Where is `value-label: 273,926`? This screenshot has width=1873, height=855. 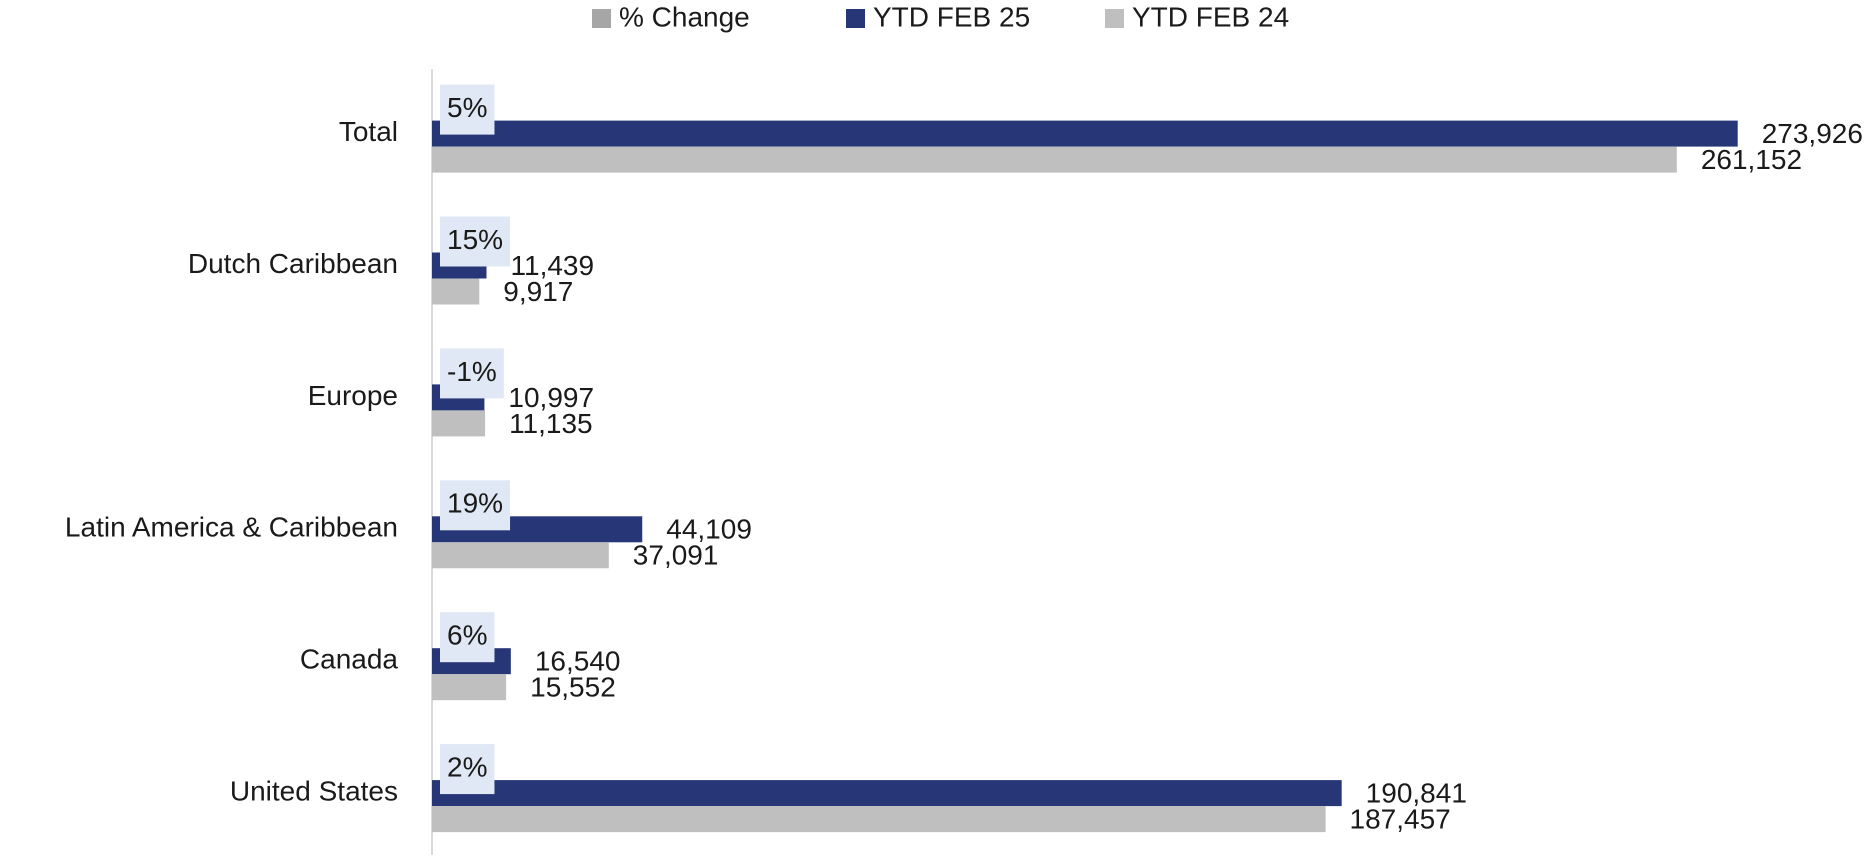 value-label: 273,926 is located at coordinates (1812, 133).